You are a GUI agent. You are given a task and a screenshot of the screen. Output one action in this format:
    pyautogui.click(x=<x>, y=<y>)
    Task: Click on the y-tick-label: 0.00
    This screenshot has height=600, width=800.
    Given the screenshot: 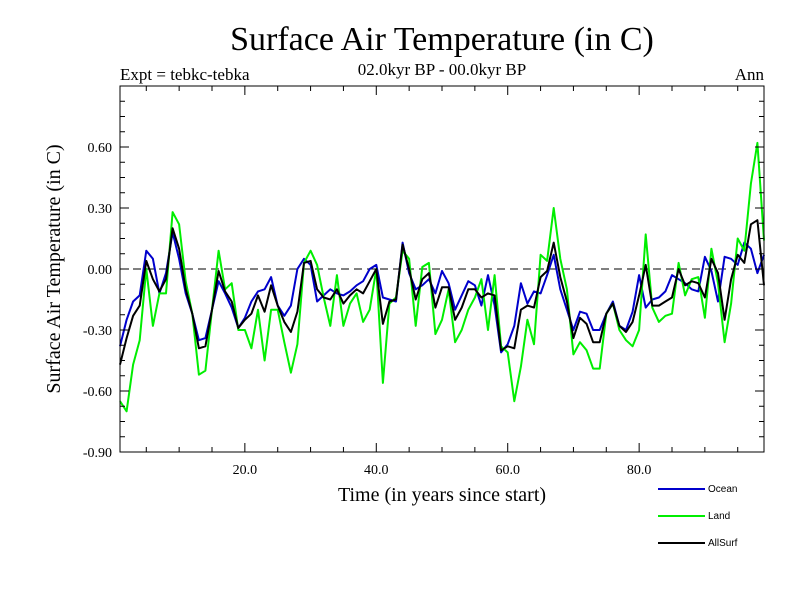 What is the action you would take?
    pyautogui.click(x=100, y=270)
    